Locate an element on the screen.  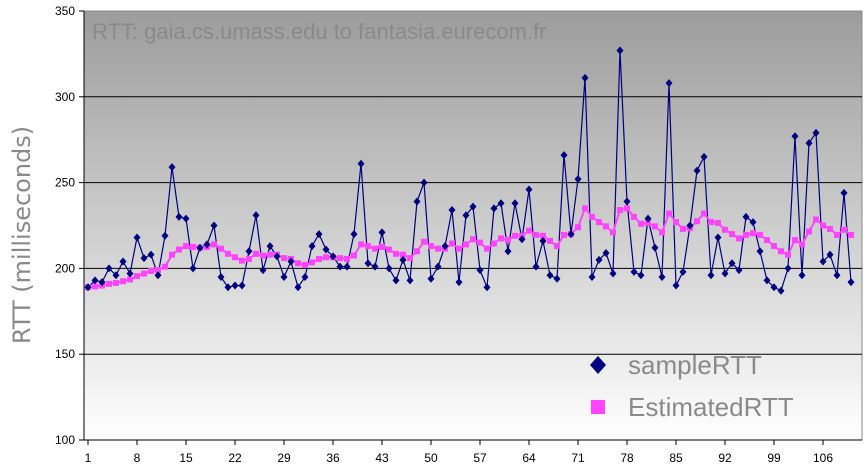
x-tick-label: 1 is located at coordinates (88, 458).